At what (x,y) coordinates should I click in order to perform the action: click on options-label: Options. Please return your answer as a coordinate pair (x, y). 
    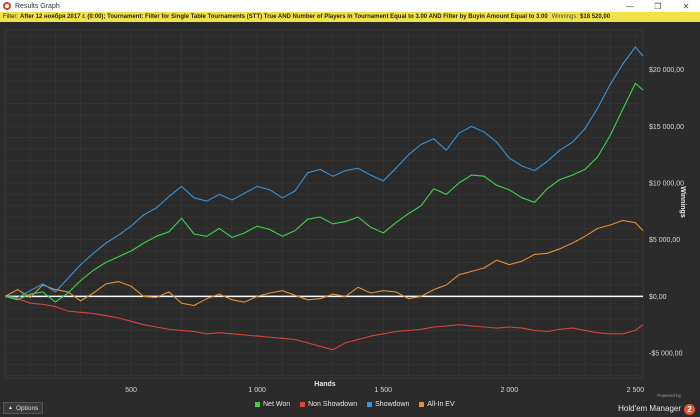
    Looking at the image, I should click on (27, 408).